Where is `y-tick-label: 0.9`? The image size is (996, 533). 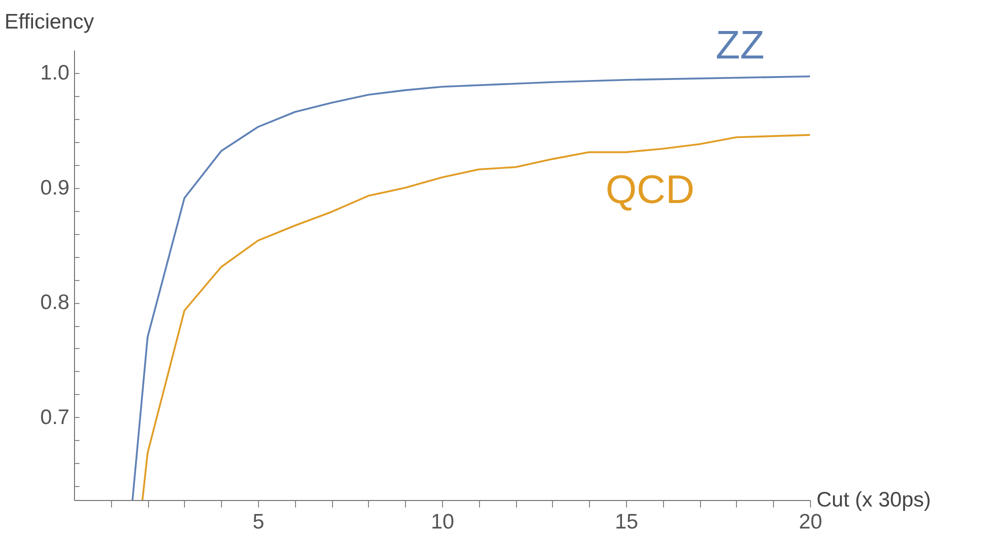 y-tick-label: 0.9 is located at coordinates (55, 188).